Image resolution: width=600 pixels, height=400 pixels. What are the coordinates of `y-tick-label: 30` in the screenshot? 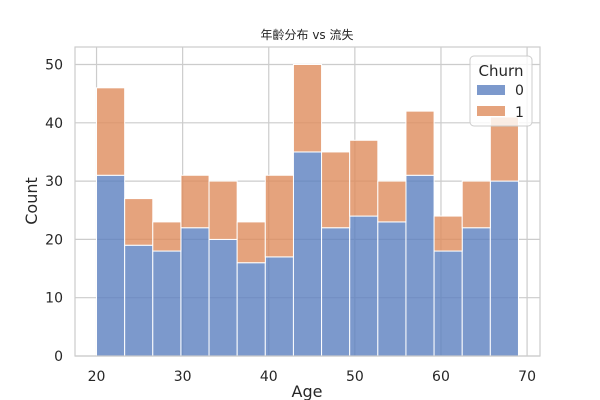 It's located at (54, 182).